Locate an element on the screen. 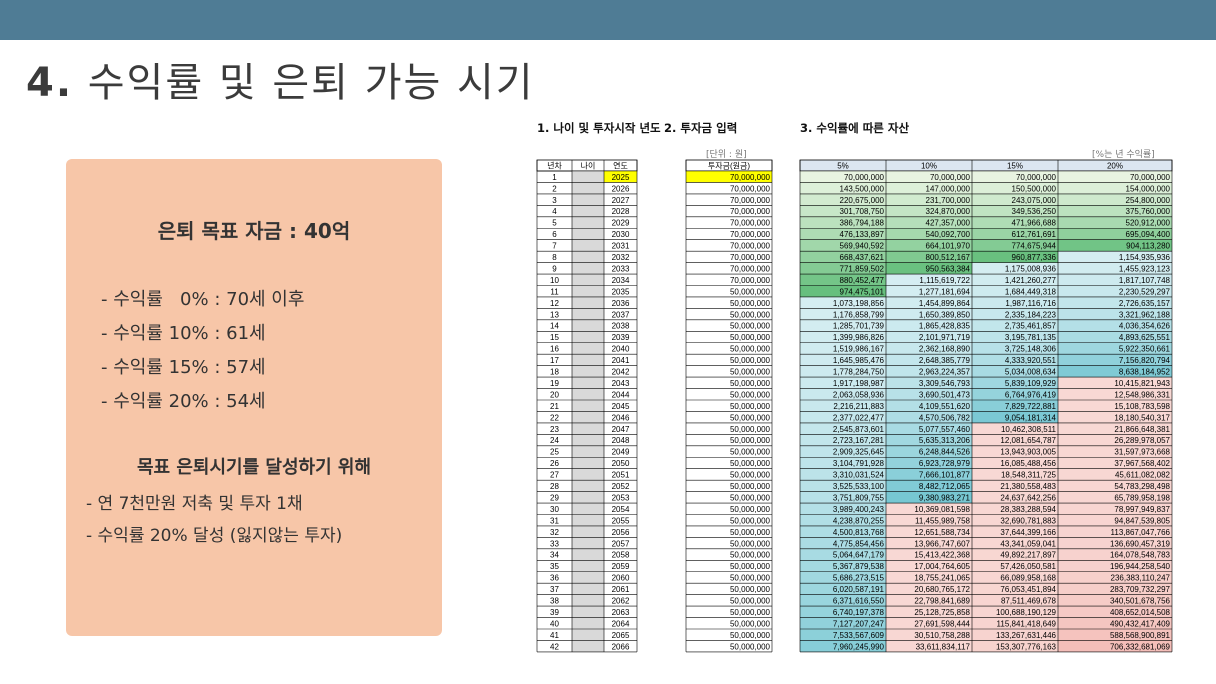 Image resolution: width=1216 pixels, height=684 pixels. year-index-cell: 34 is located at coordinates (554, 555).